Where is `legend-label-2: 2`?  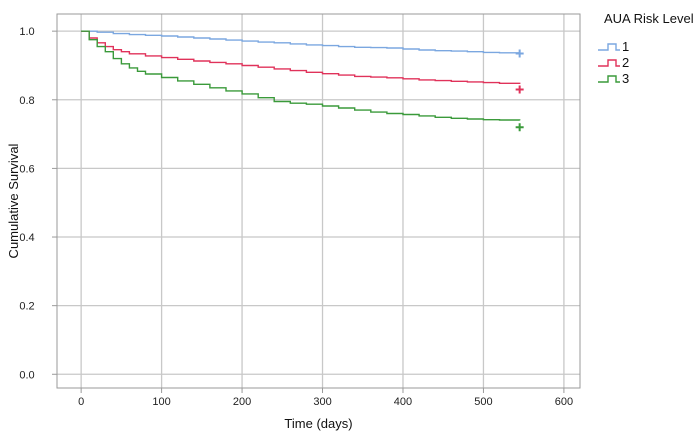 legend-label-2: 2 is located at coordinates (625, 62).